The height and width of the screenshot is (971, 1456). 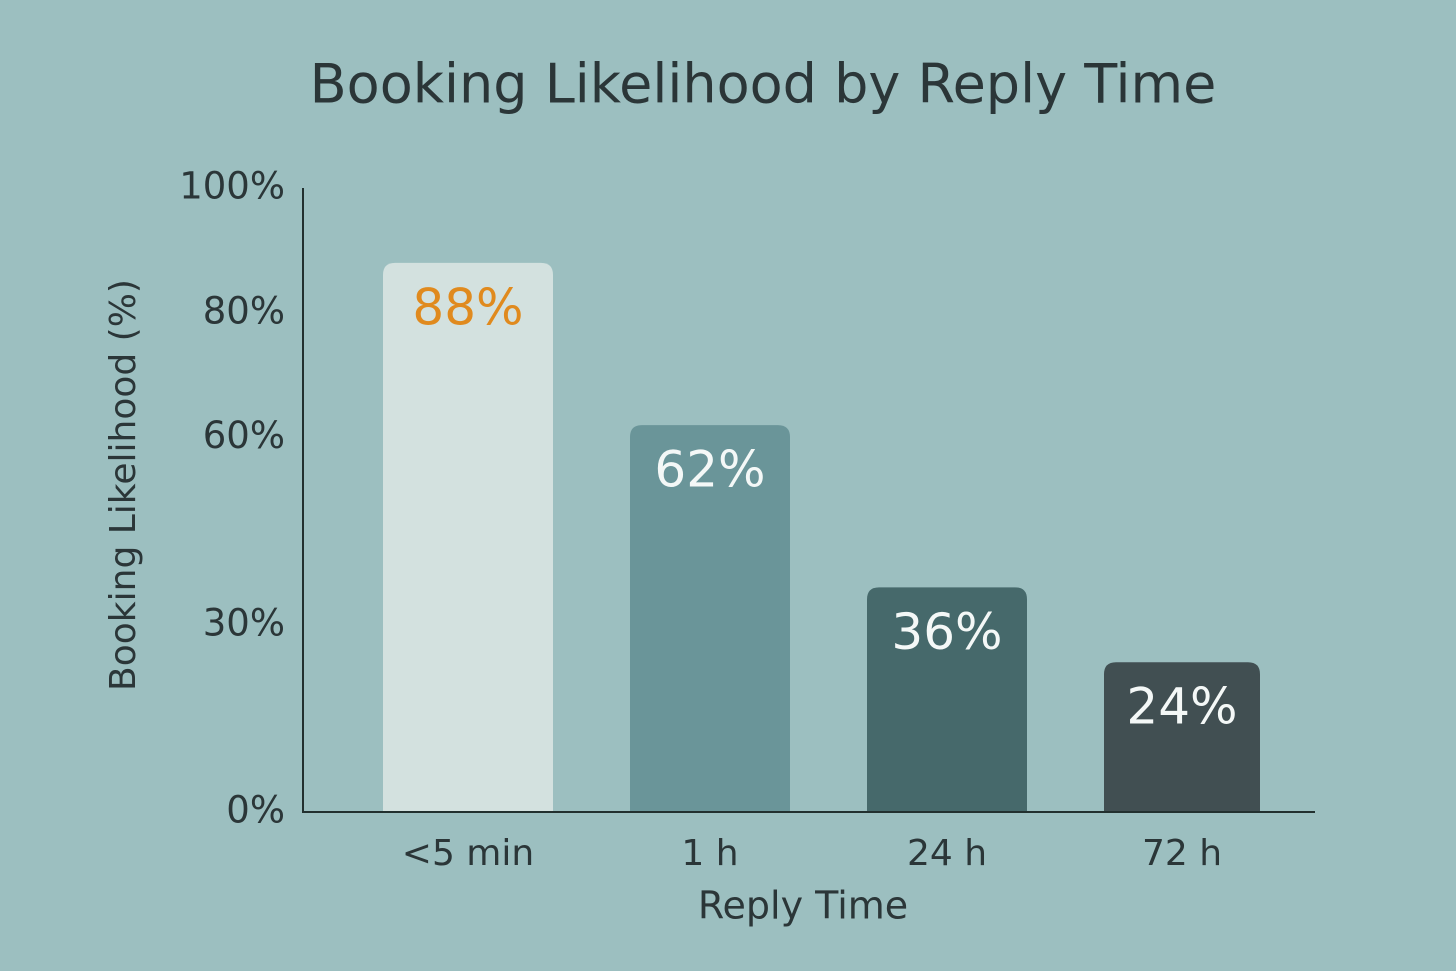 I want to click on value-label: 24%, so click(x=1181, y=707).